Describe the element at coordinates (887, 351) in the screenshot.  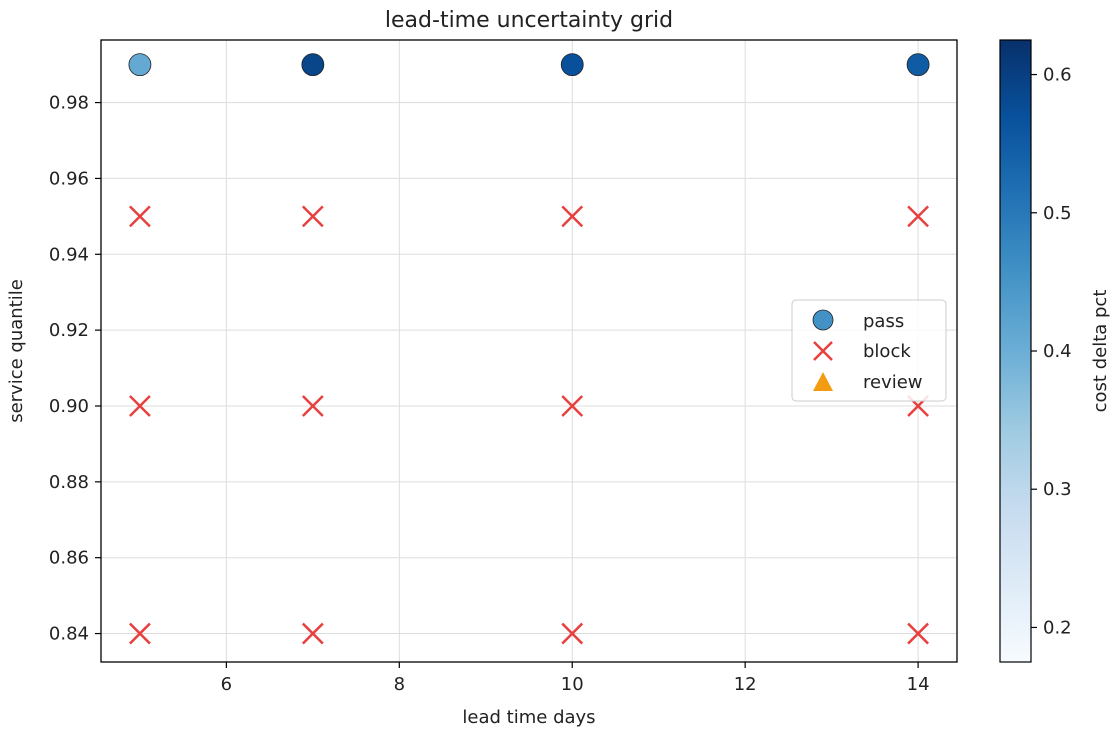
I see `legend-block-label: block` at that location.